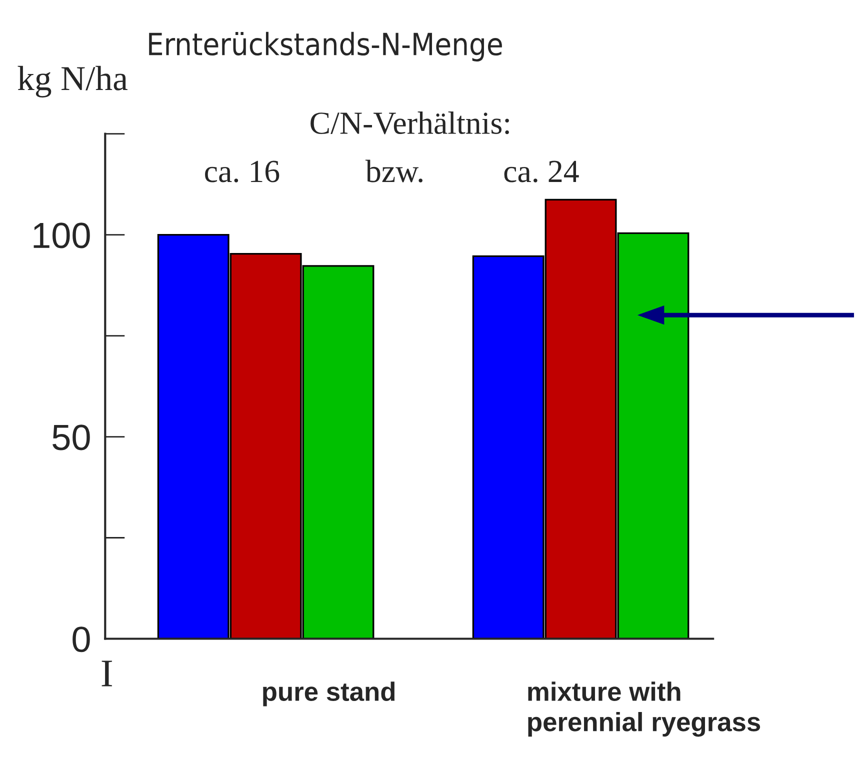 The height and width of the screenshot is (778, 855). I want to click on annotation: C/N-Verhältnis:, so click(409, 123).